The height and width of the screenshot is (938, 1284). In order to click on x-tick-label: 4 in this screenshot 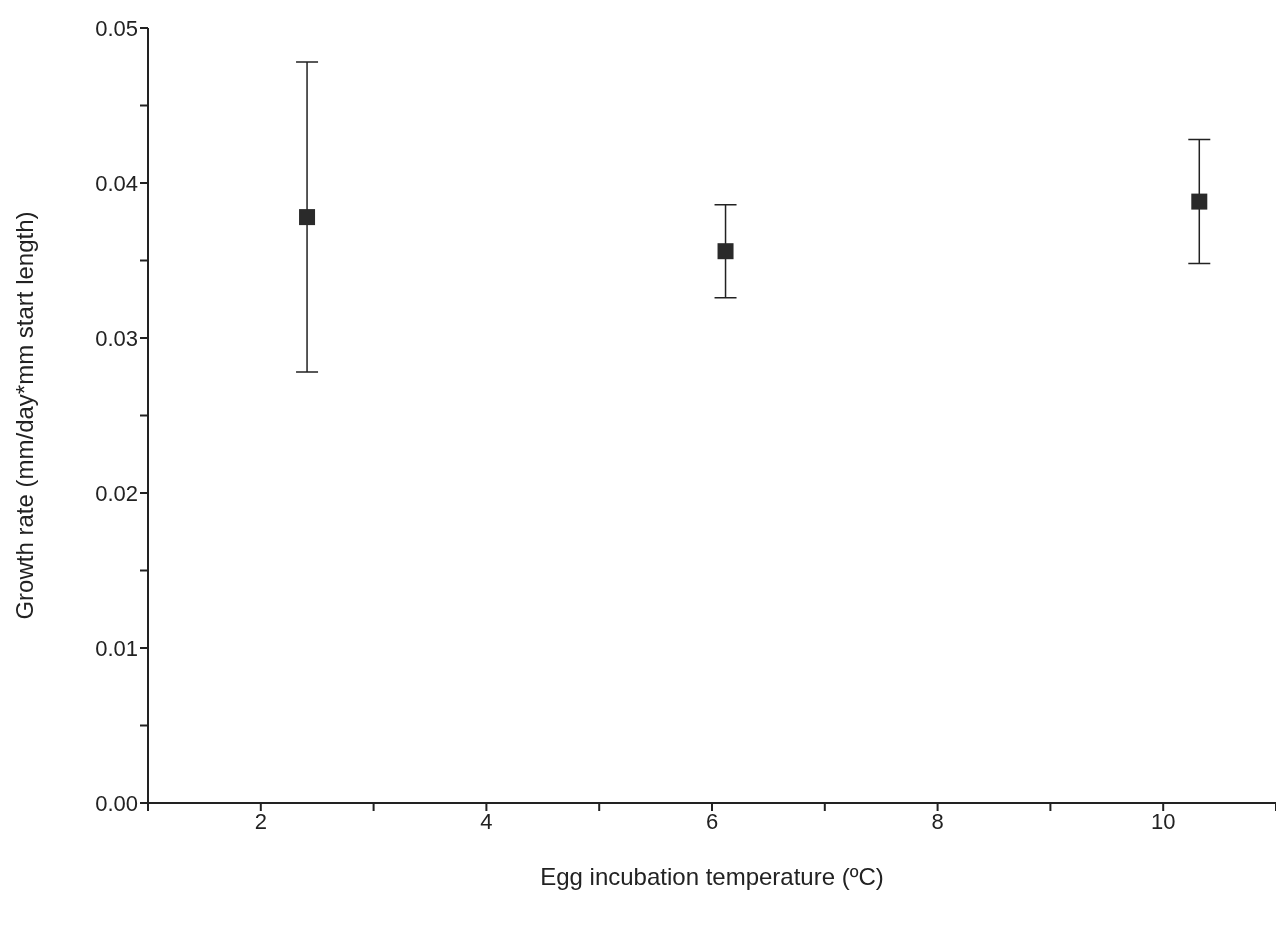, I will do `click(486, 821)`.